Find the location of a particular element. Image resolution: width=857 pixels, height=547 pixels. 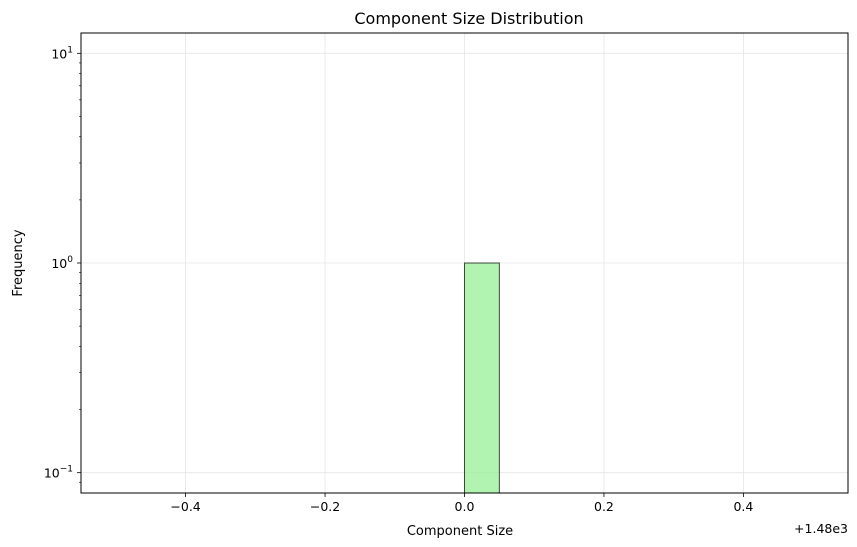

x-tick-label: 0.2 is located at coordinates (604, 506).